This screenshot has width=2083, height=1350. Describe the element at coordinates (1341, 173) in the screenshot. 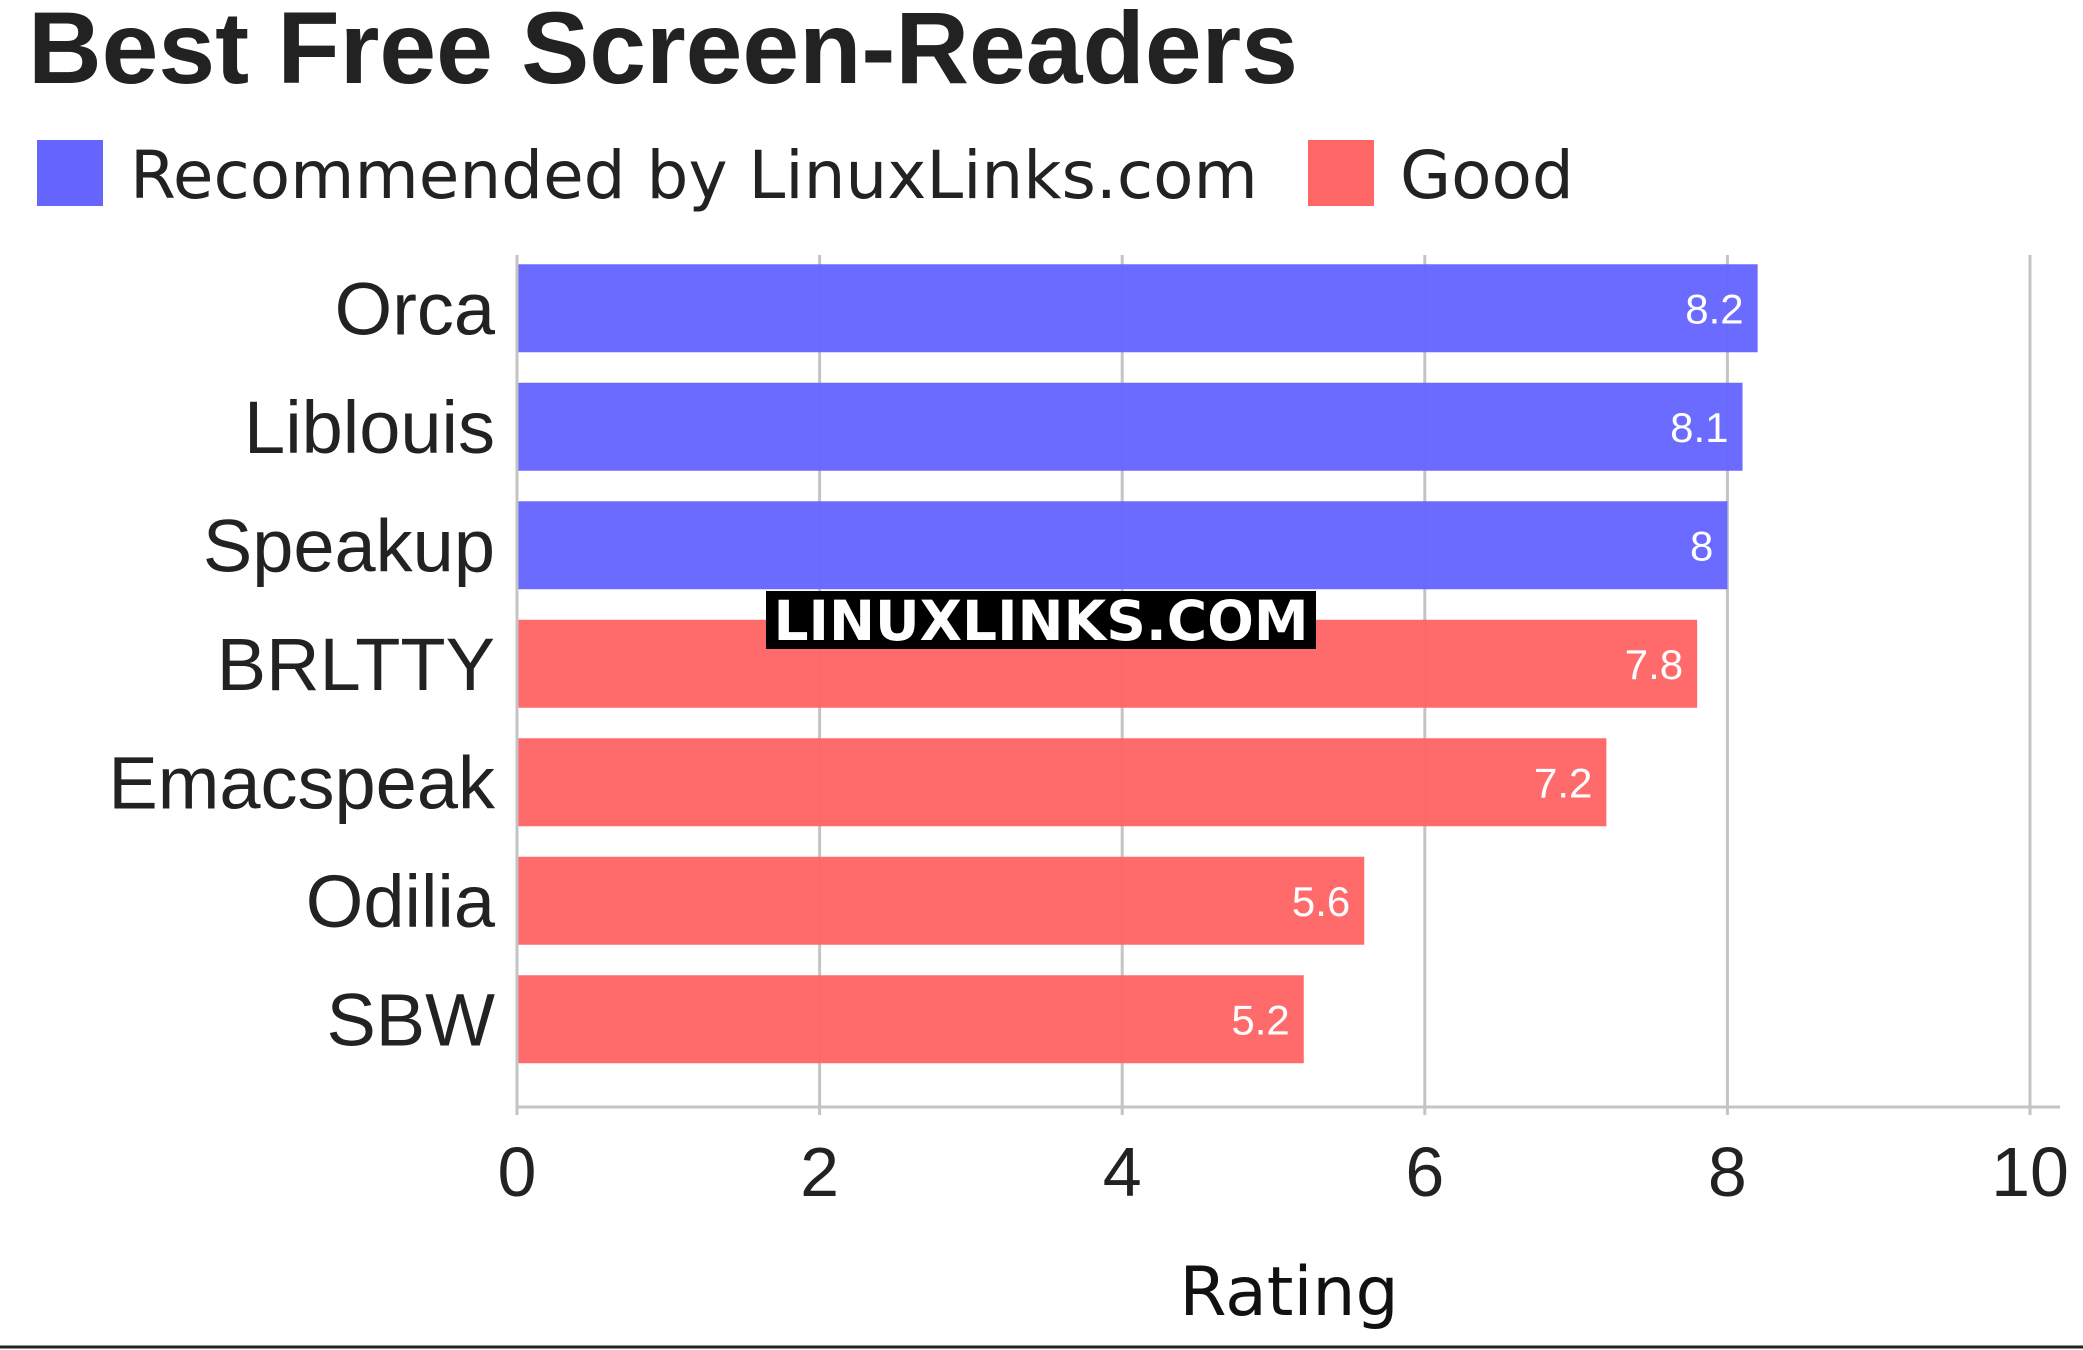

I see `legend-swatch-good` at that location.